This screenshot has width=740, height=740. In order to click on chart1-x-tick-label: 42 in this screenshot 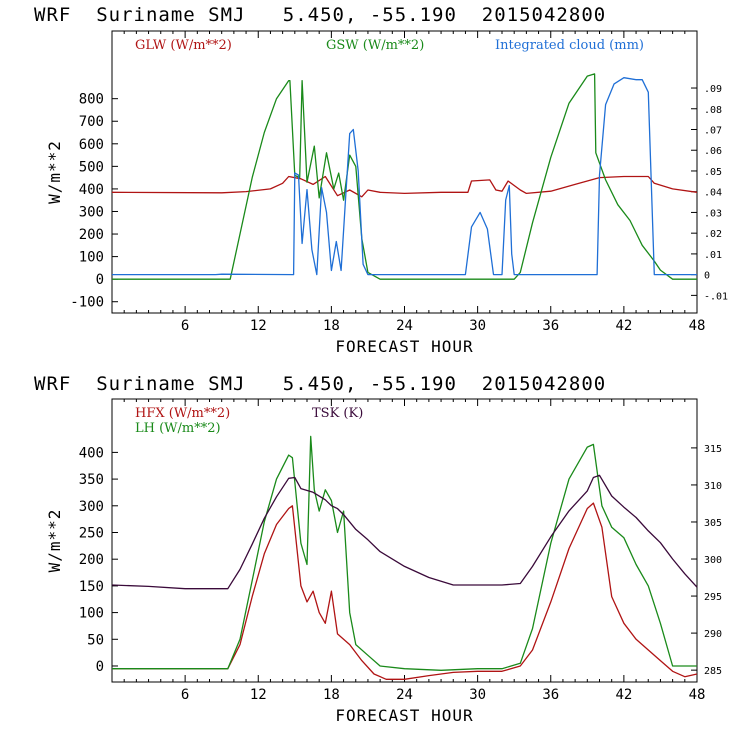, I will do `click(623, 326)`.